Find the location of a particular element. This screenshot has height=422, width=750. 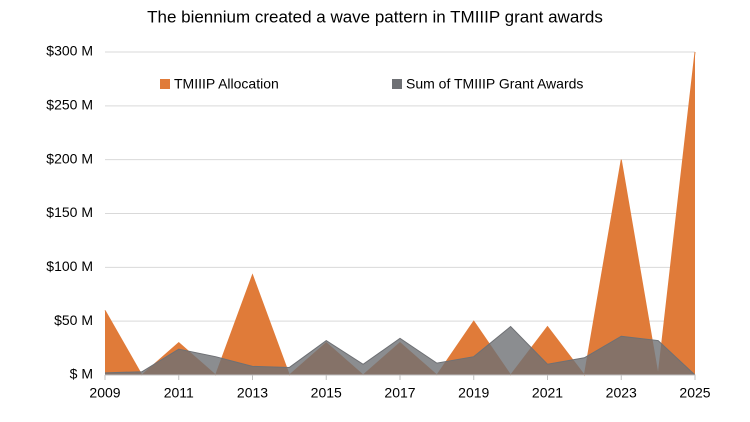

y-tick-label: $250 M is located at coordinates (69, 105).